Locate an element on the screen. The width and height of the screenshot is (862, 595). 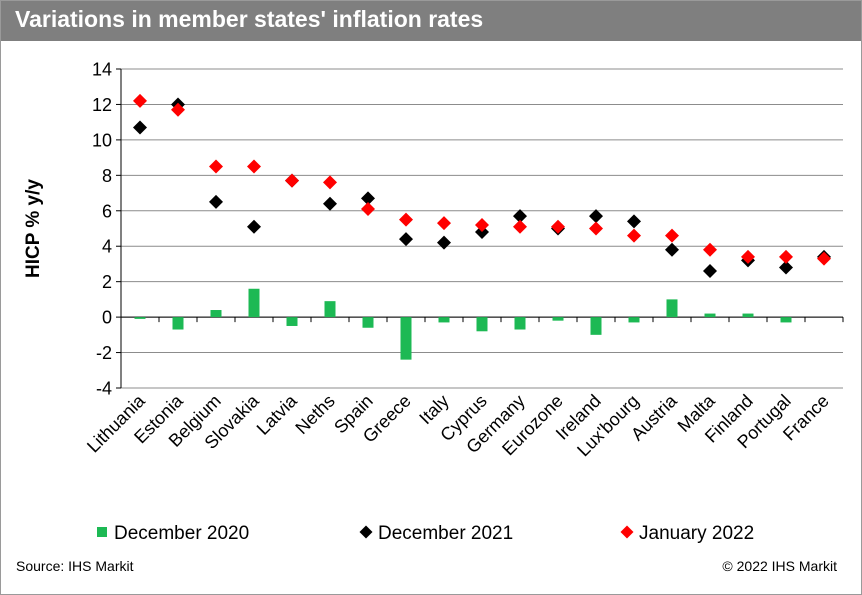
category-label: Latvia is located at coordinates (277, 414).